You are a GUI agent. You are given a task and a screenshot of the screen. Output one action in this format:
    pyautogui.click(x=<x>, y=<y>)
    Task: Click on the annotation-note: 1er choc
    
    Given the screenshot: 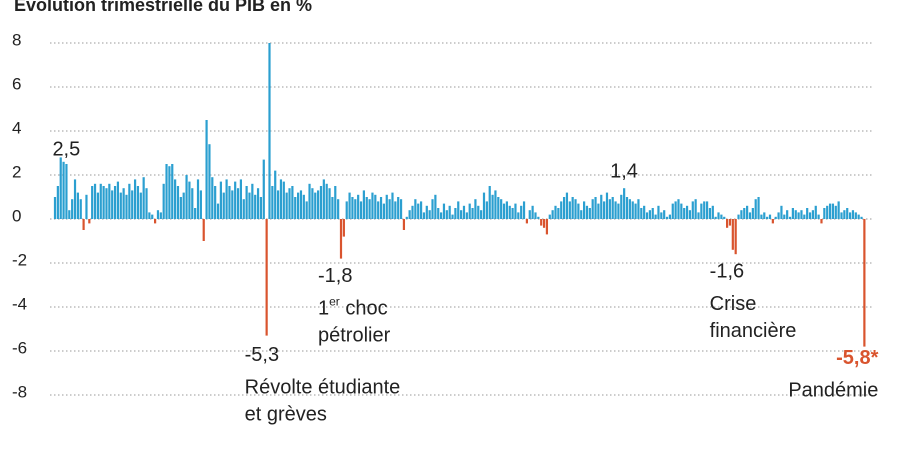 What is the action you would take?
    pyautogui.click(x=353, y=307)
    